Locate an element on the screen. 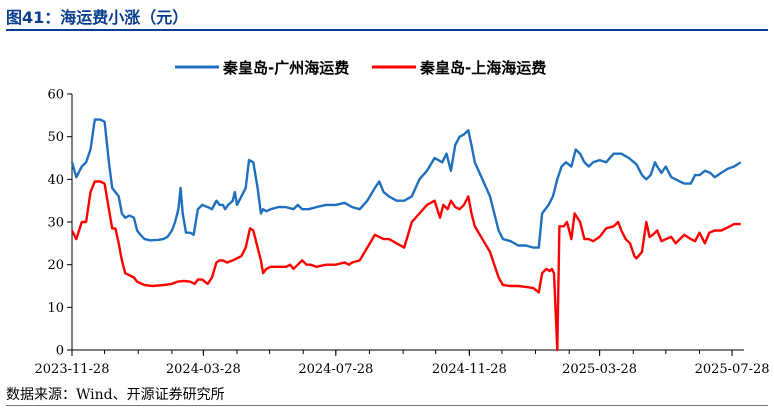 This screenshot has height=409, width=774. y-tick-label: 10 is located at coordinates (55, 308).